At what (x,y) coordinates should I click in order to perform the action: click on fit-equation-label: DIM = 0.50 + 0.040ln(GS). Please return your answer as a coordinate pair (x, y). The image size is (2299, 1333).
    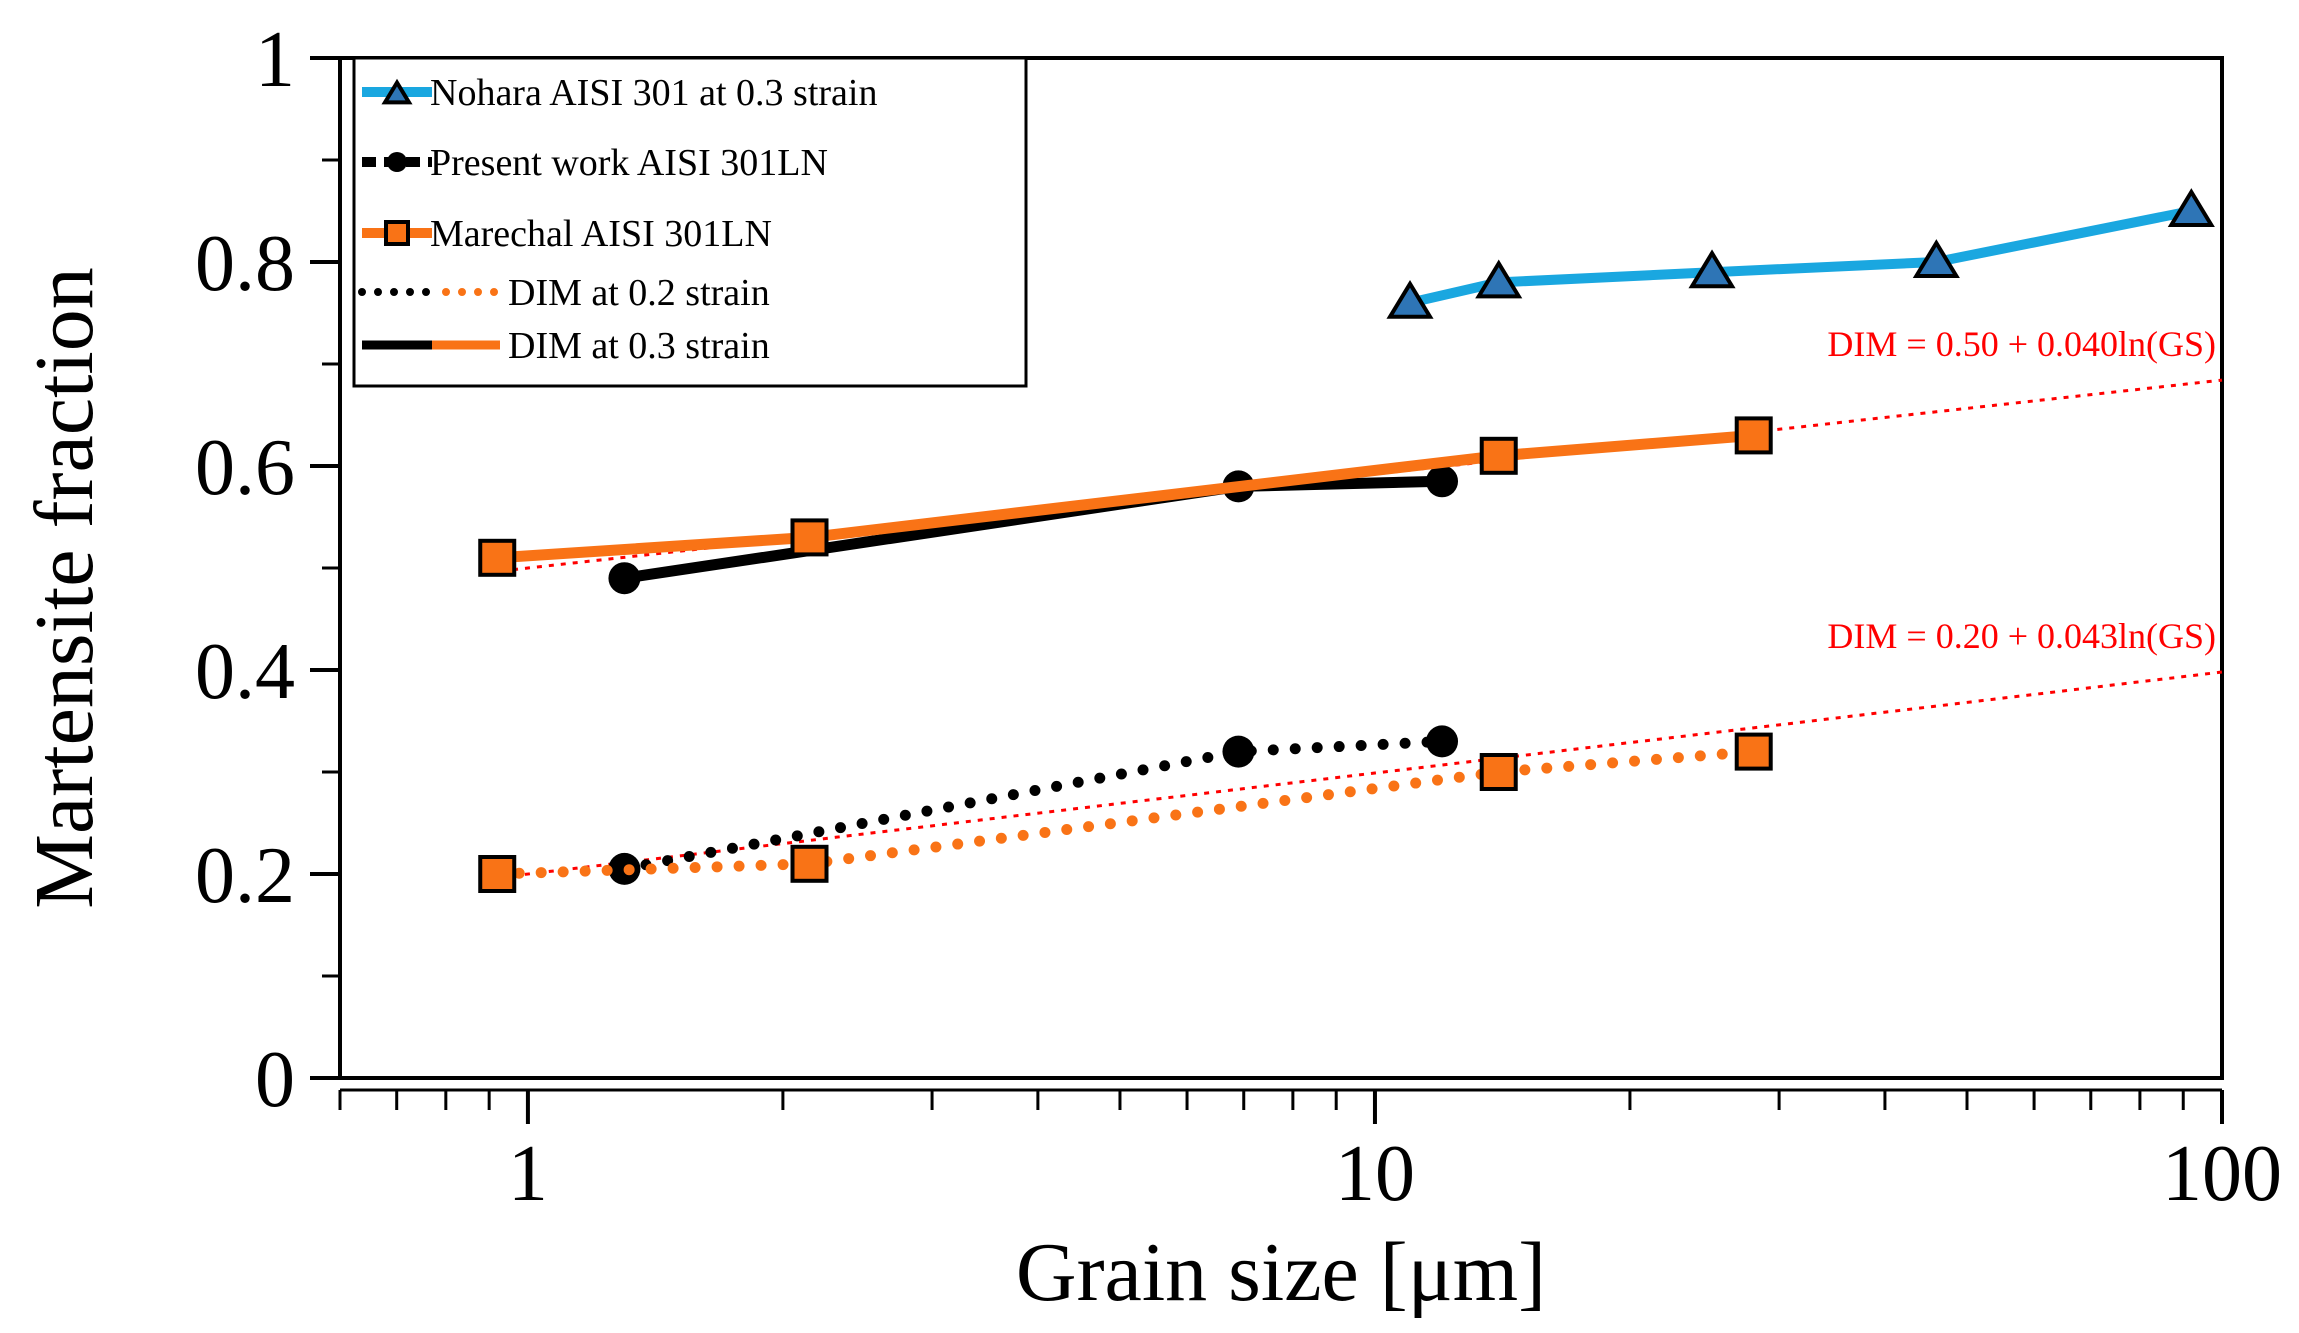
    Looking at the image, I should click on (2021, 344).